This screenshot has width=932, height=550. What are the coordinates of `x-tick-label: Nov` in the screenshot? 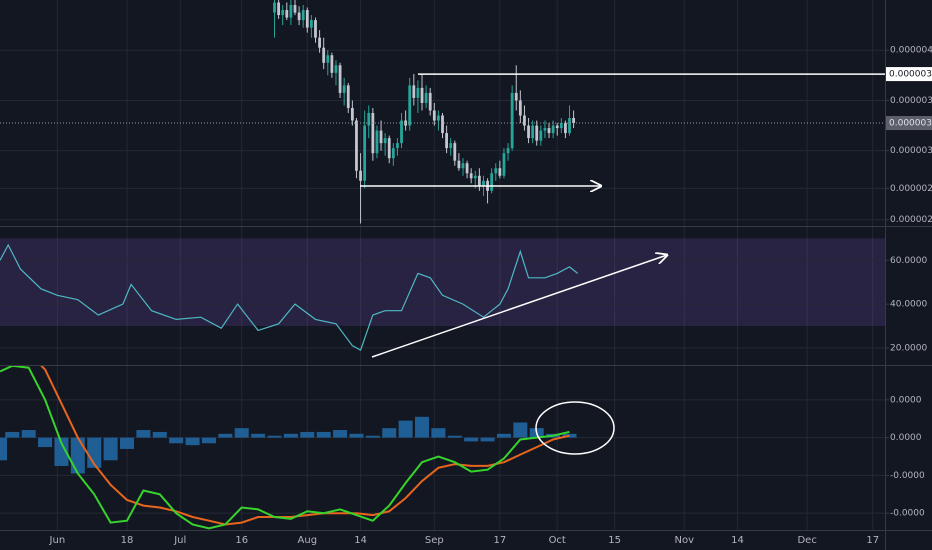 It's located at (684, 540).